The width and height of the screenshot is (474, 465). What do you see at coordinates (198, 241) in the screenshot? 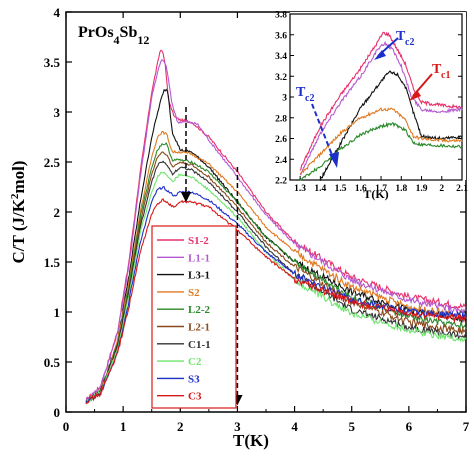
I see `legend-label: S1-2` at bounding box center [198, 241].